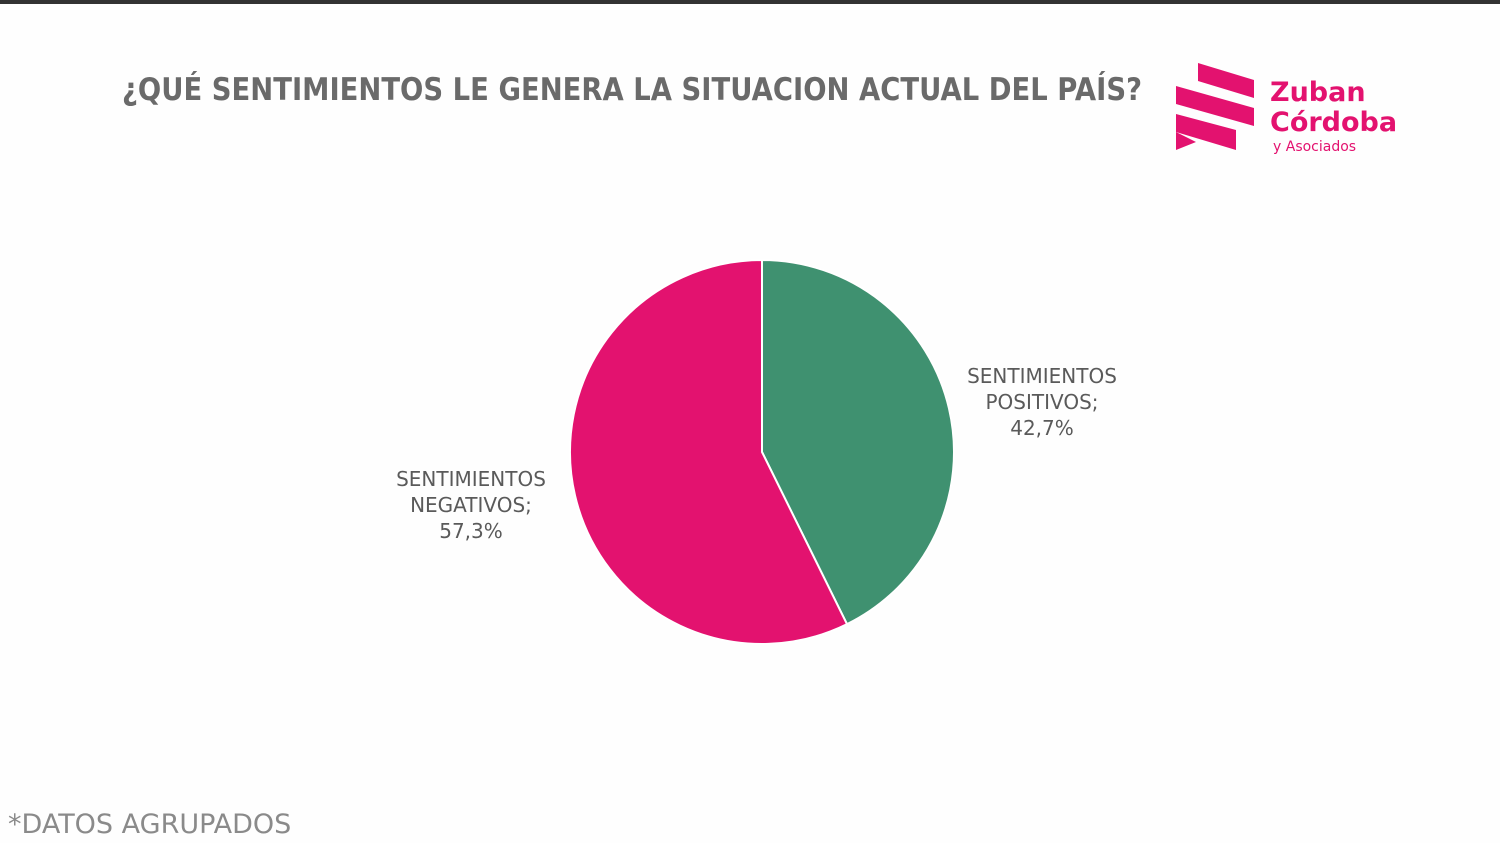 Image resolution: width=1500 pixels, height=843 pixels. What do you see at coordinates (471, 531) in the screenshot?
I see `slice-value: 57,3%` at bounding box center [471, 531].